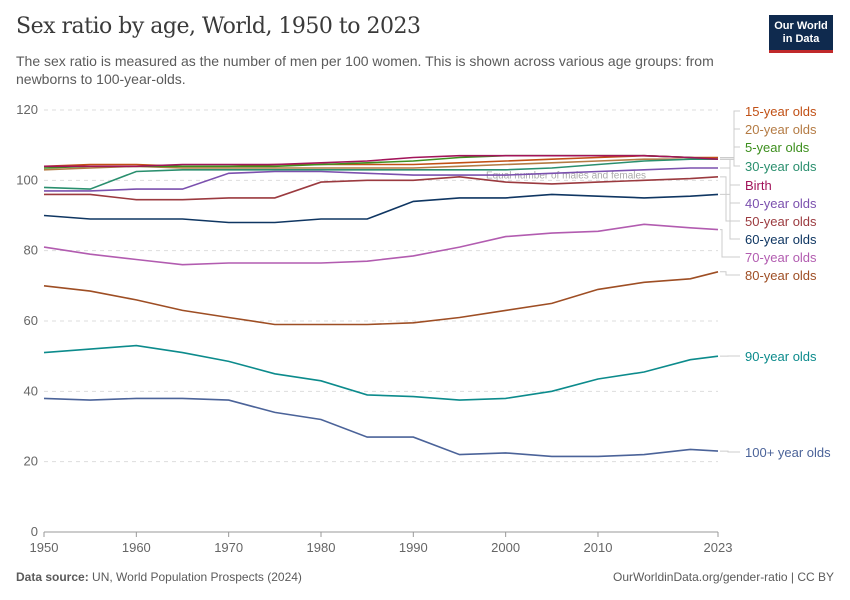 The height and width of the screenshot is (600, 850). What do you see at coordinates (781, 129) in the screenshot?
I see `series-label: 20-year olds` at bounding box center [781, 129].